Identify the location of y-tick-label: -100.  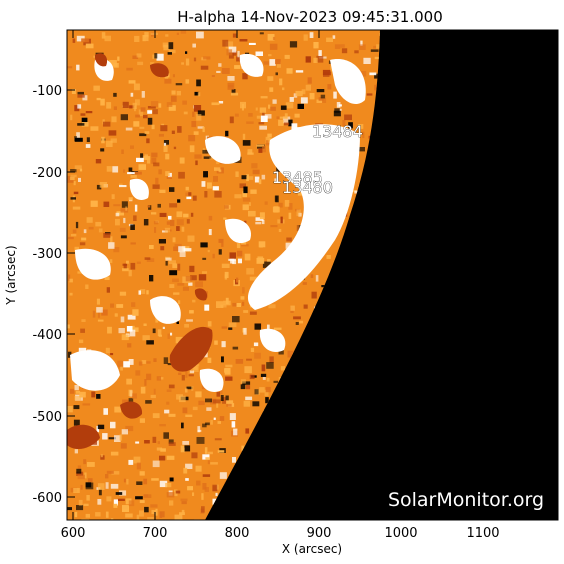
(47, 91).